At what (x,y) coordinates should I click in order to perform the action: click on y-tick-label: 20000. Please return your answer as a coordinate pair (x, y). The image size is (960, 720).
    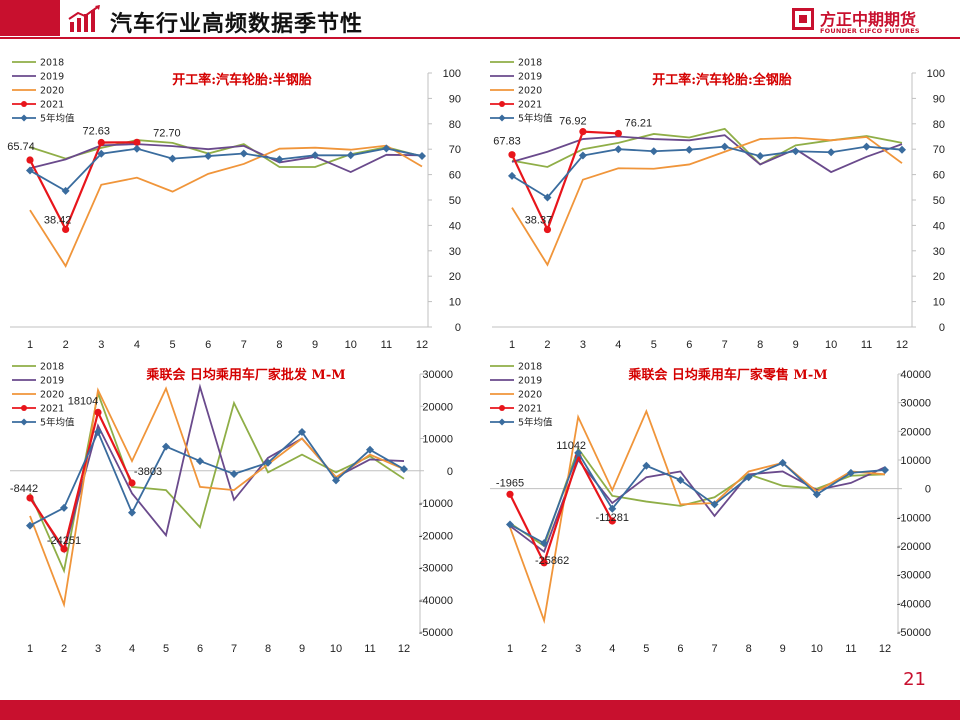
    Looking at the image, I should click on (915, 432).